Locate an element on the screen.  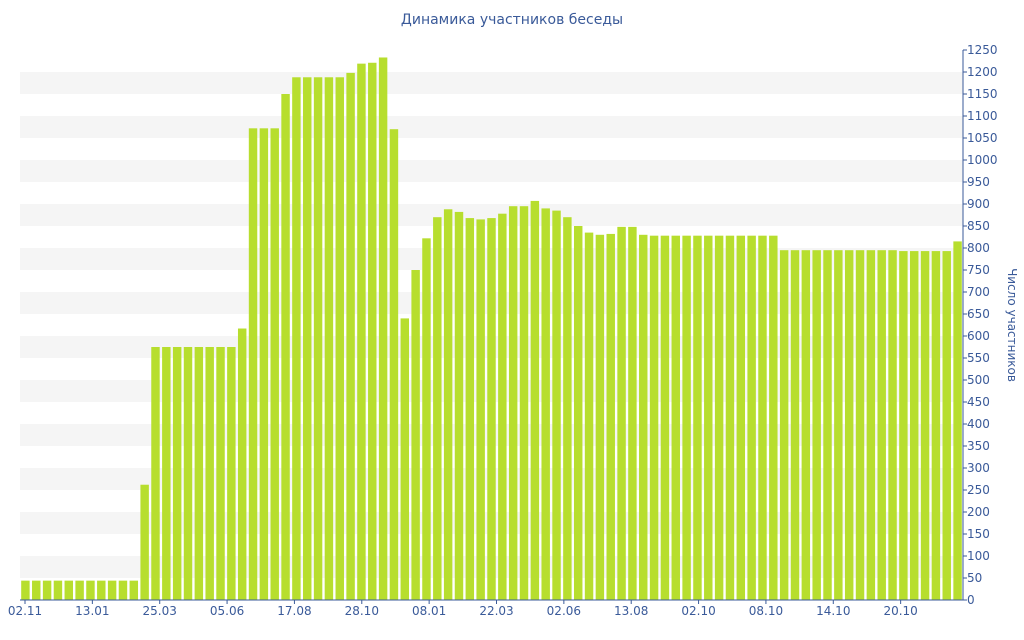
x-tick-label: 20.10 is located at coordinates (900, 611).